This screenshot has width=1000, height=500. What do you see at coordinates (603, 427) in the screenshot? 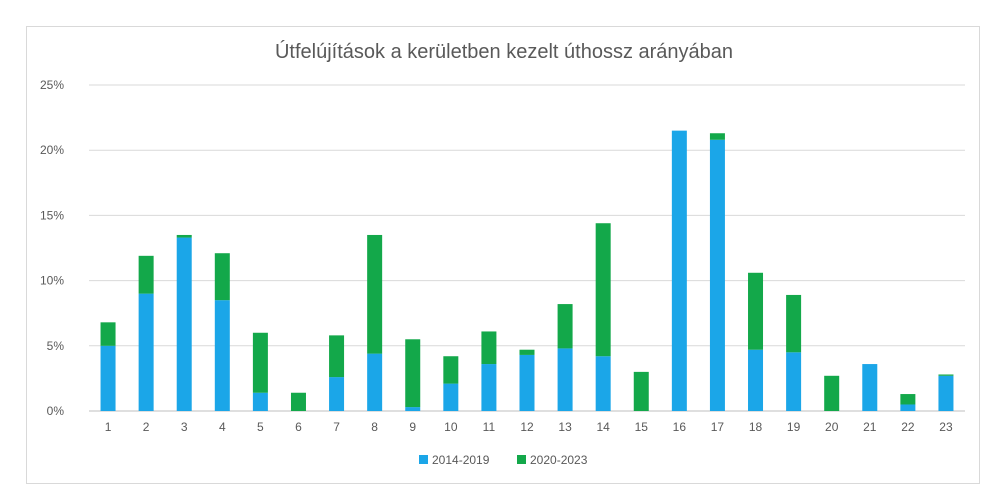
I see `x-tick-label: 14` at bounding box center [603, 427].